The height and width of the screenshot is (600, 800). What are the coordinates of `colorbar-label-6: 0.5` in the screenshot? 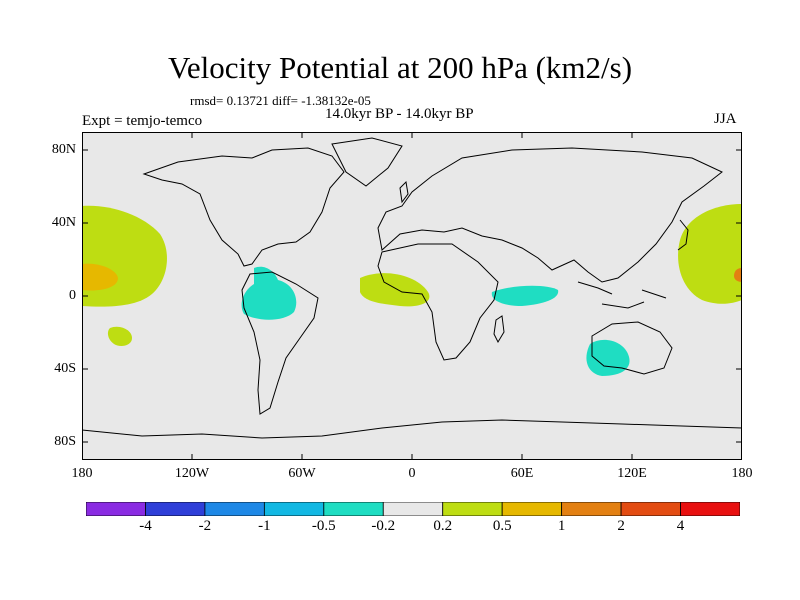 It's located at (502, 526).